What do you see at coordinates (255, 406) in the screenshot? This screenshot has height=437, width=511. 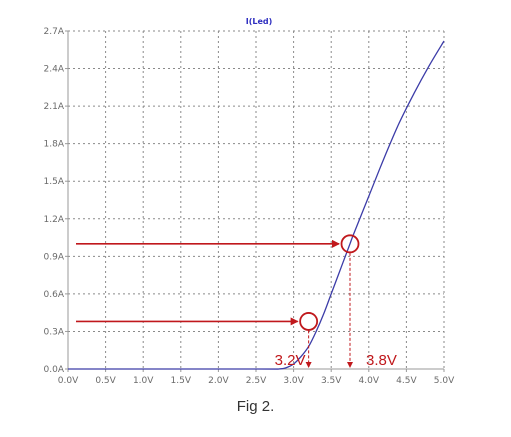 I see `figure-caption: Fig 2.` at bounding box center [255, 406].